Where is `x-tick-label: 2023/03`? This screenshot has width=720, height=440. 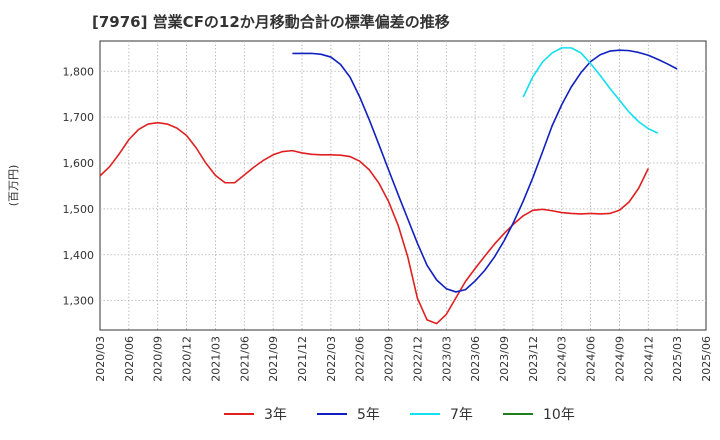
x-tick-label: 2023/03 is located at coordinates (446, 359).